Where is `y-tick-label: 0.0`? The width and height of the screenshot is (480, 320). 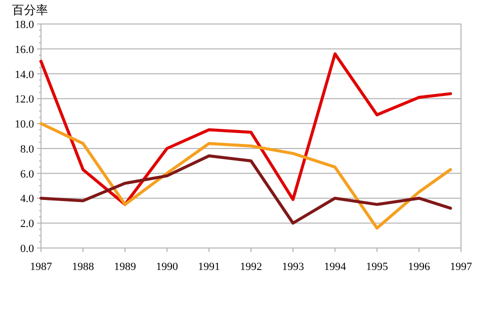 y-tick-label: 0.0 is located at coordinates (27, 249).